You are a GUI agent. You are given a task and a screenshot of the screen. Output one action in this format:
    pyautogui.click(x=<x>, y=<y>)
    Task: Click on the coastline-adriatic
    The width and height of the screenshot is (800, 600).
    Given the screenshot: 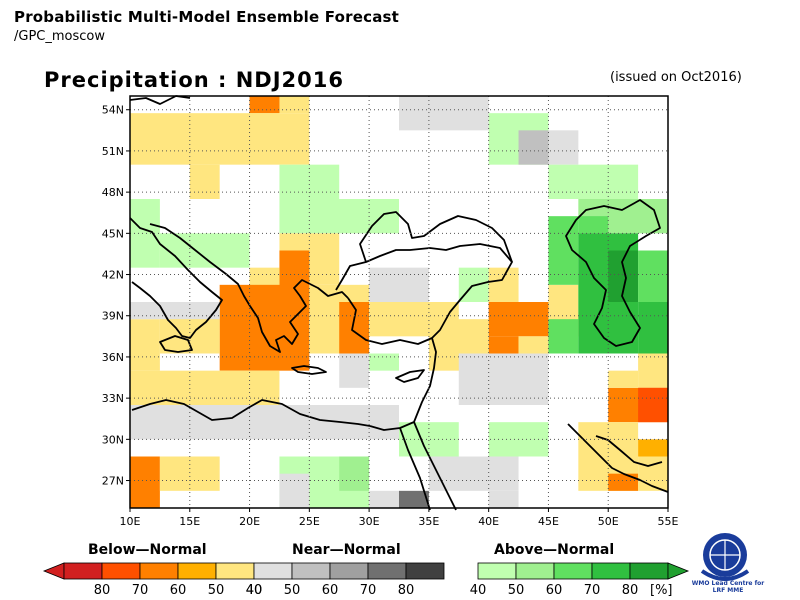 What is the action you would take?
    pyautogui.click(x=200, y=265)
    